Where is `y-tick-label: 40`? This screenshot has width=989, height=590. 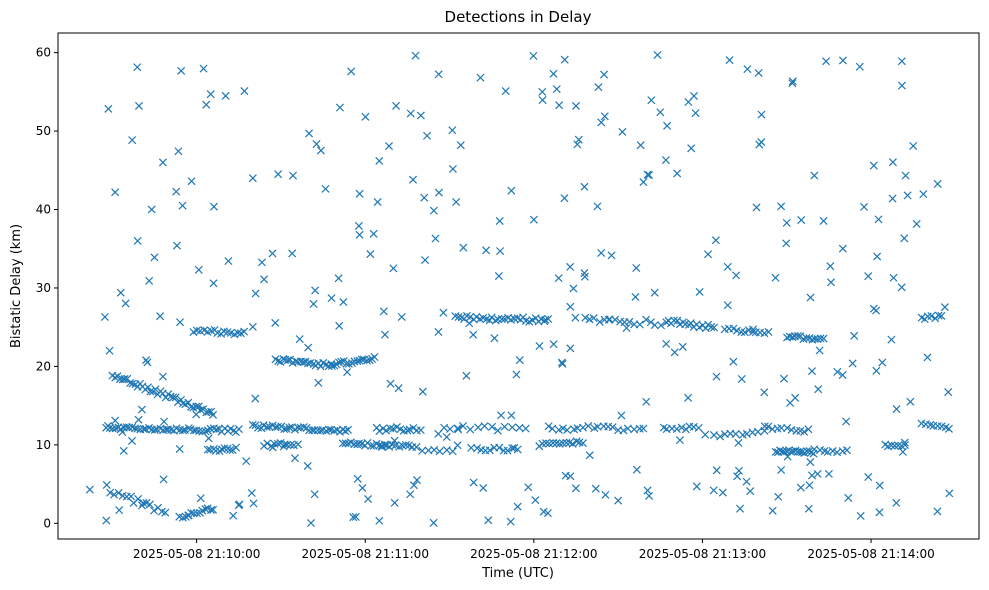 y-tick-label: 40 is located at coordinates (43, 210).